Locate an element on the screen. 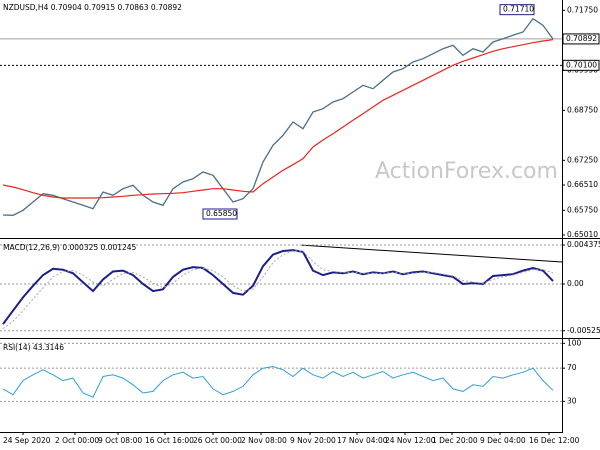 The width and height of the screenshot is (600, 450). x-tick-label: 9 Nov 20:00 is located at coordinates (313, 440).